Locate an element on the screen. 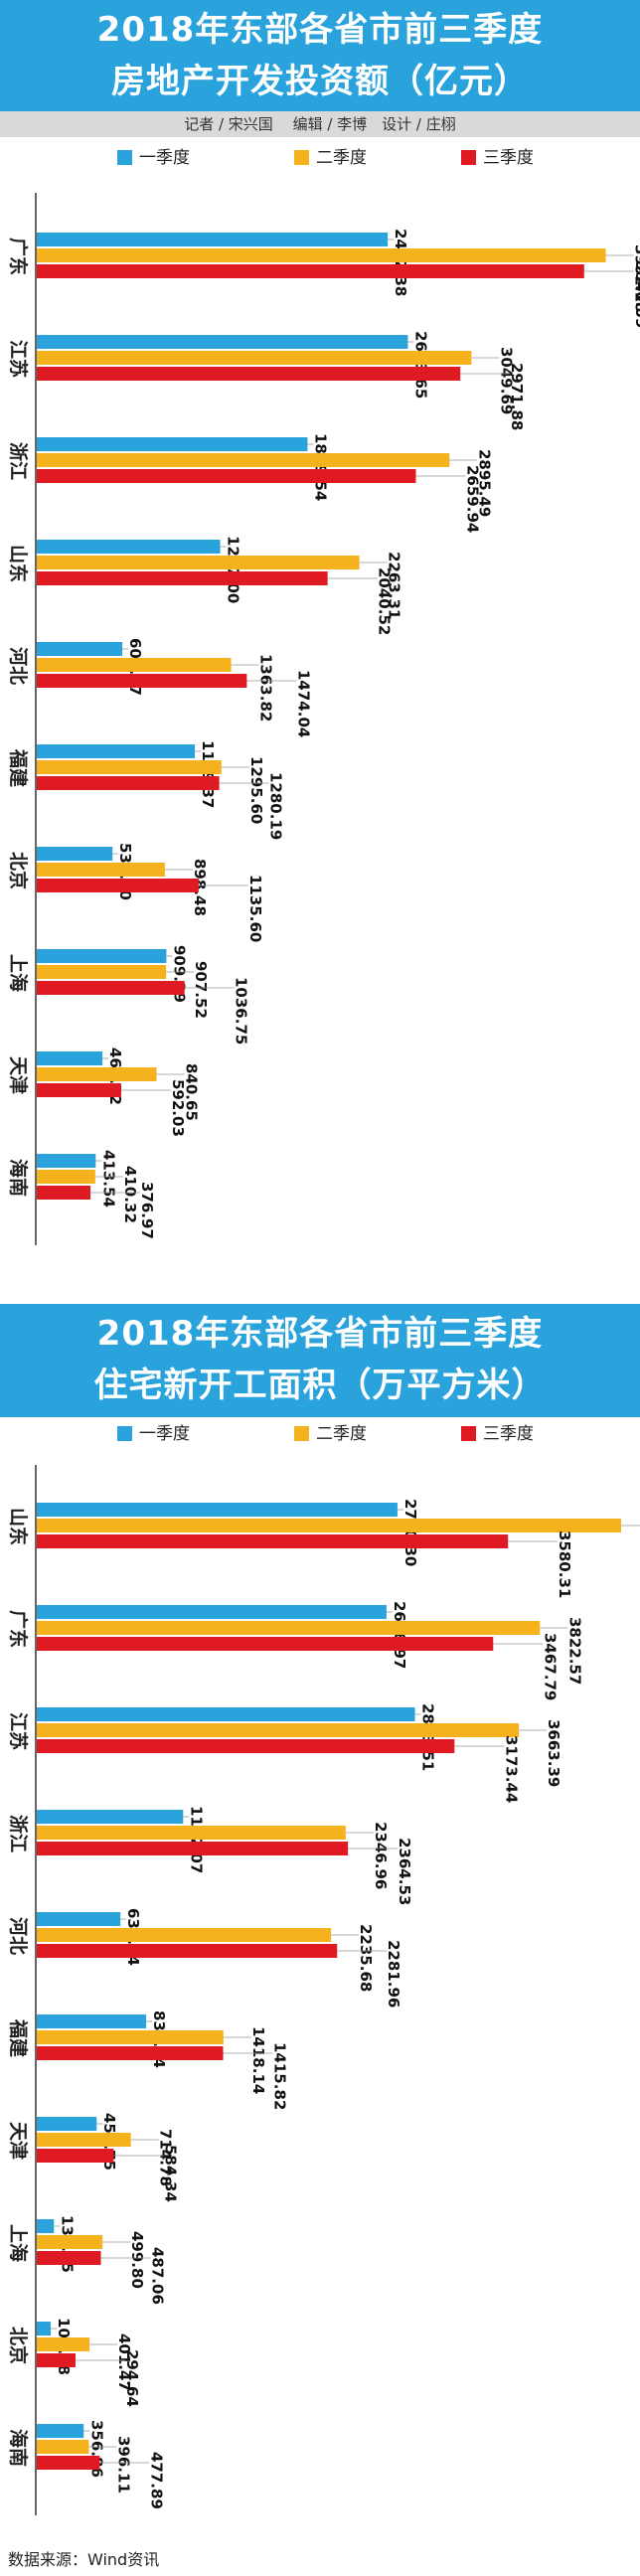  chart1-value-label: 1109.37 is located at coordinates (208, 774).